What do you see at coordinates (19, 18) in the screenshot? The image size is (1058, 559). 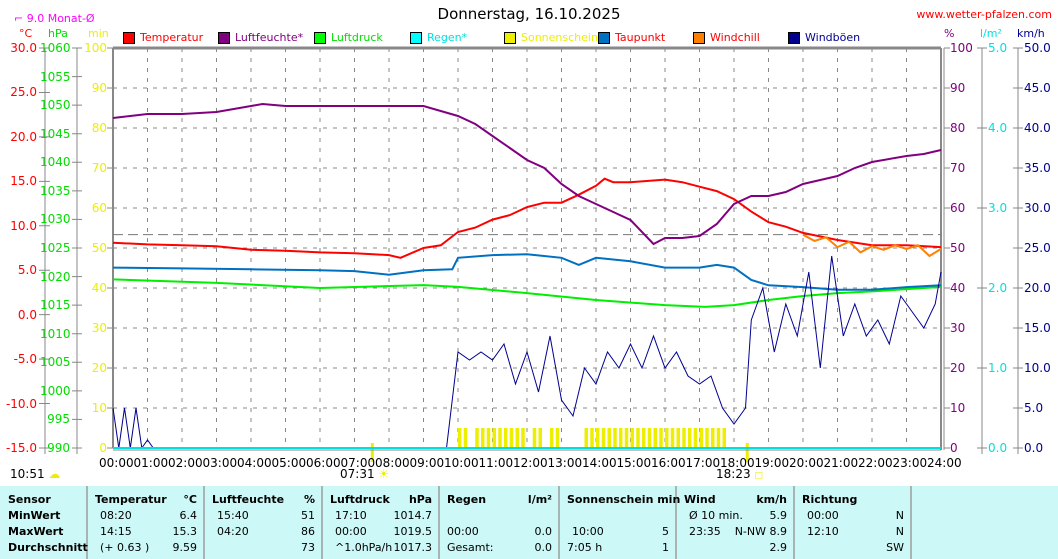 I see `monthly-average-icon: ⌐` at bounding box center [19, 18].